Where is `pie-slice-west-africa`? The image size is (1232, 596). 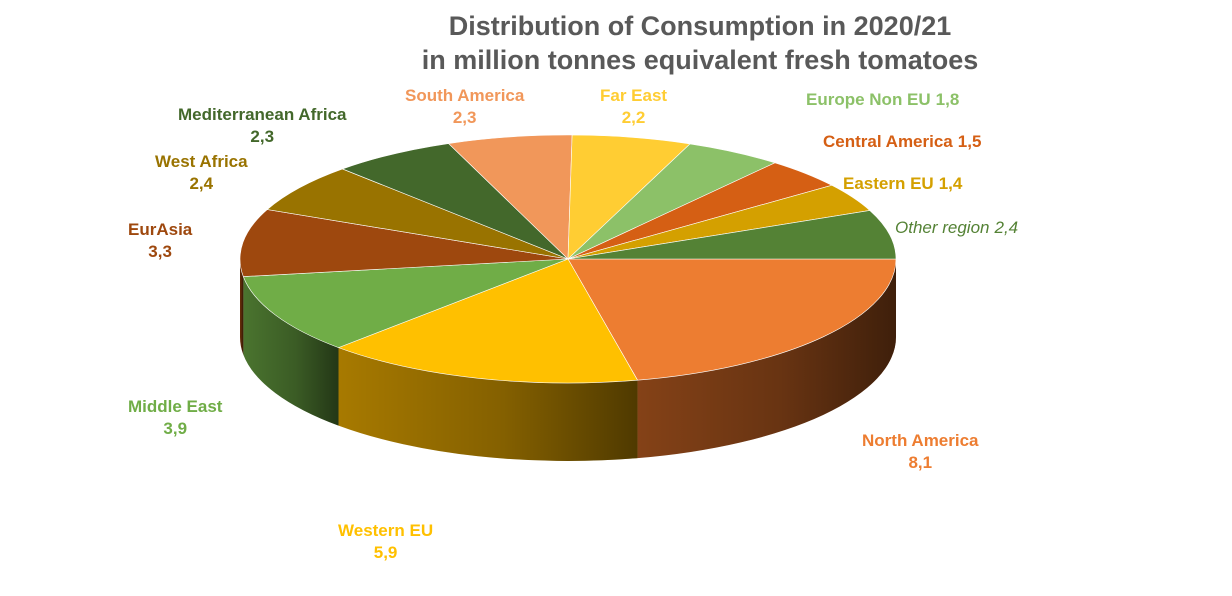 pie-slice-west-africa is located at coordinates (417, 214).